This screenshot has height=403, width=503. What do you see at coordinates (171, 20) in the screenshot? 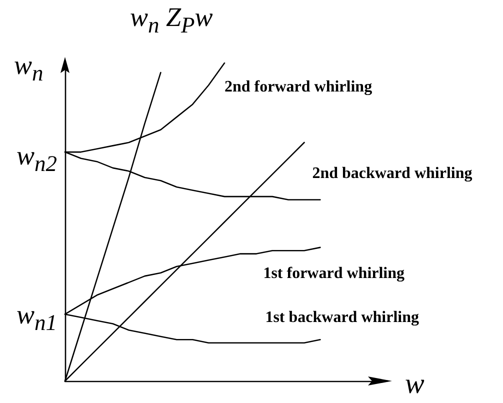
I see `chart-title: w$_{n}$ Z$_{P}$w` at bounding box center [171, 20].